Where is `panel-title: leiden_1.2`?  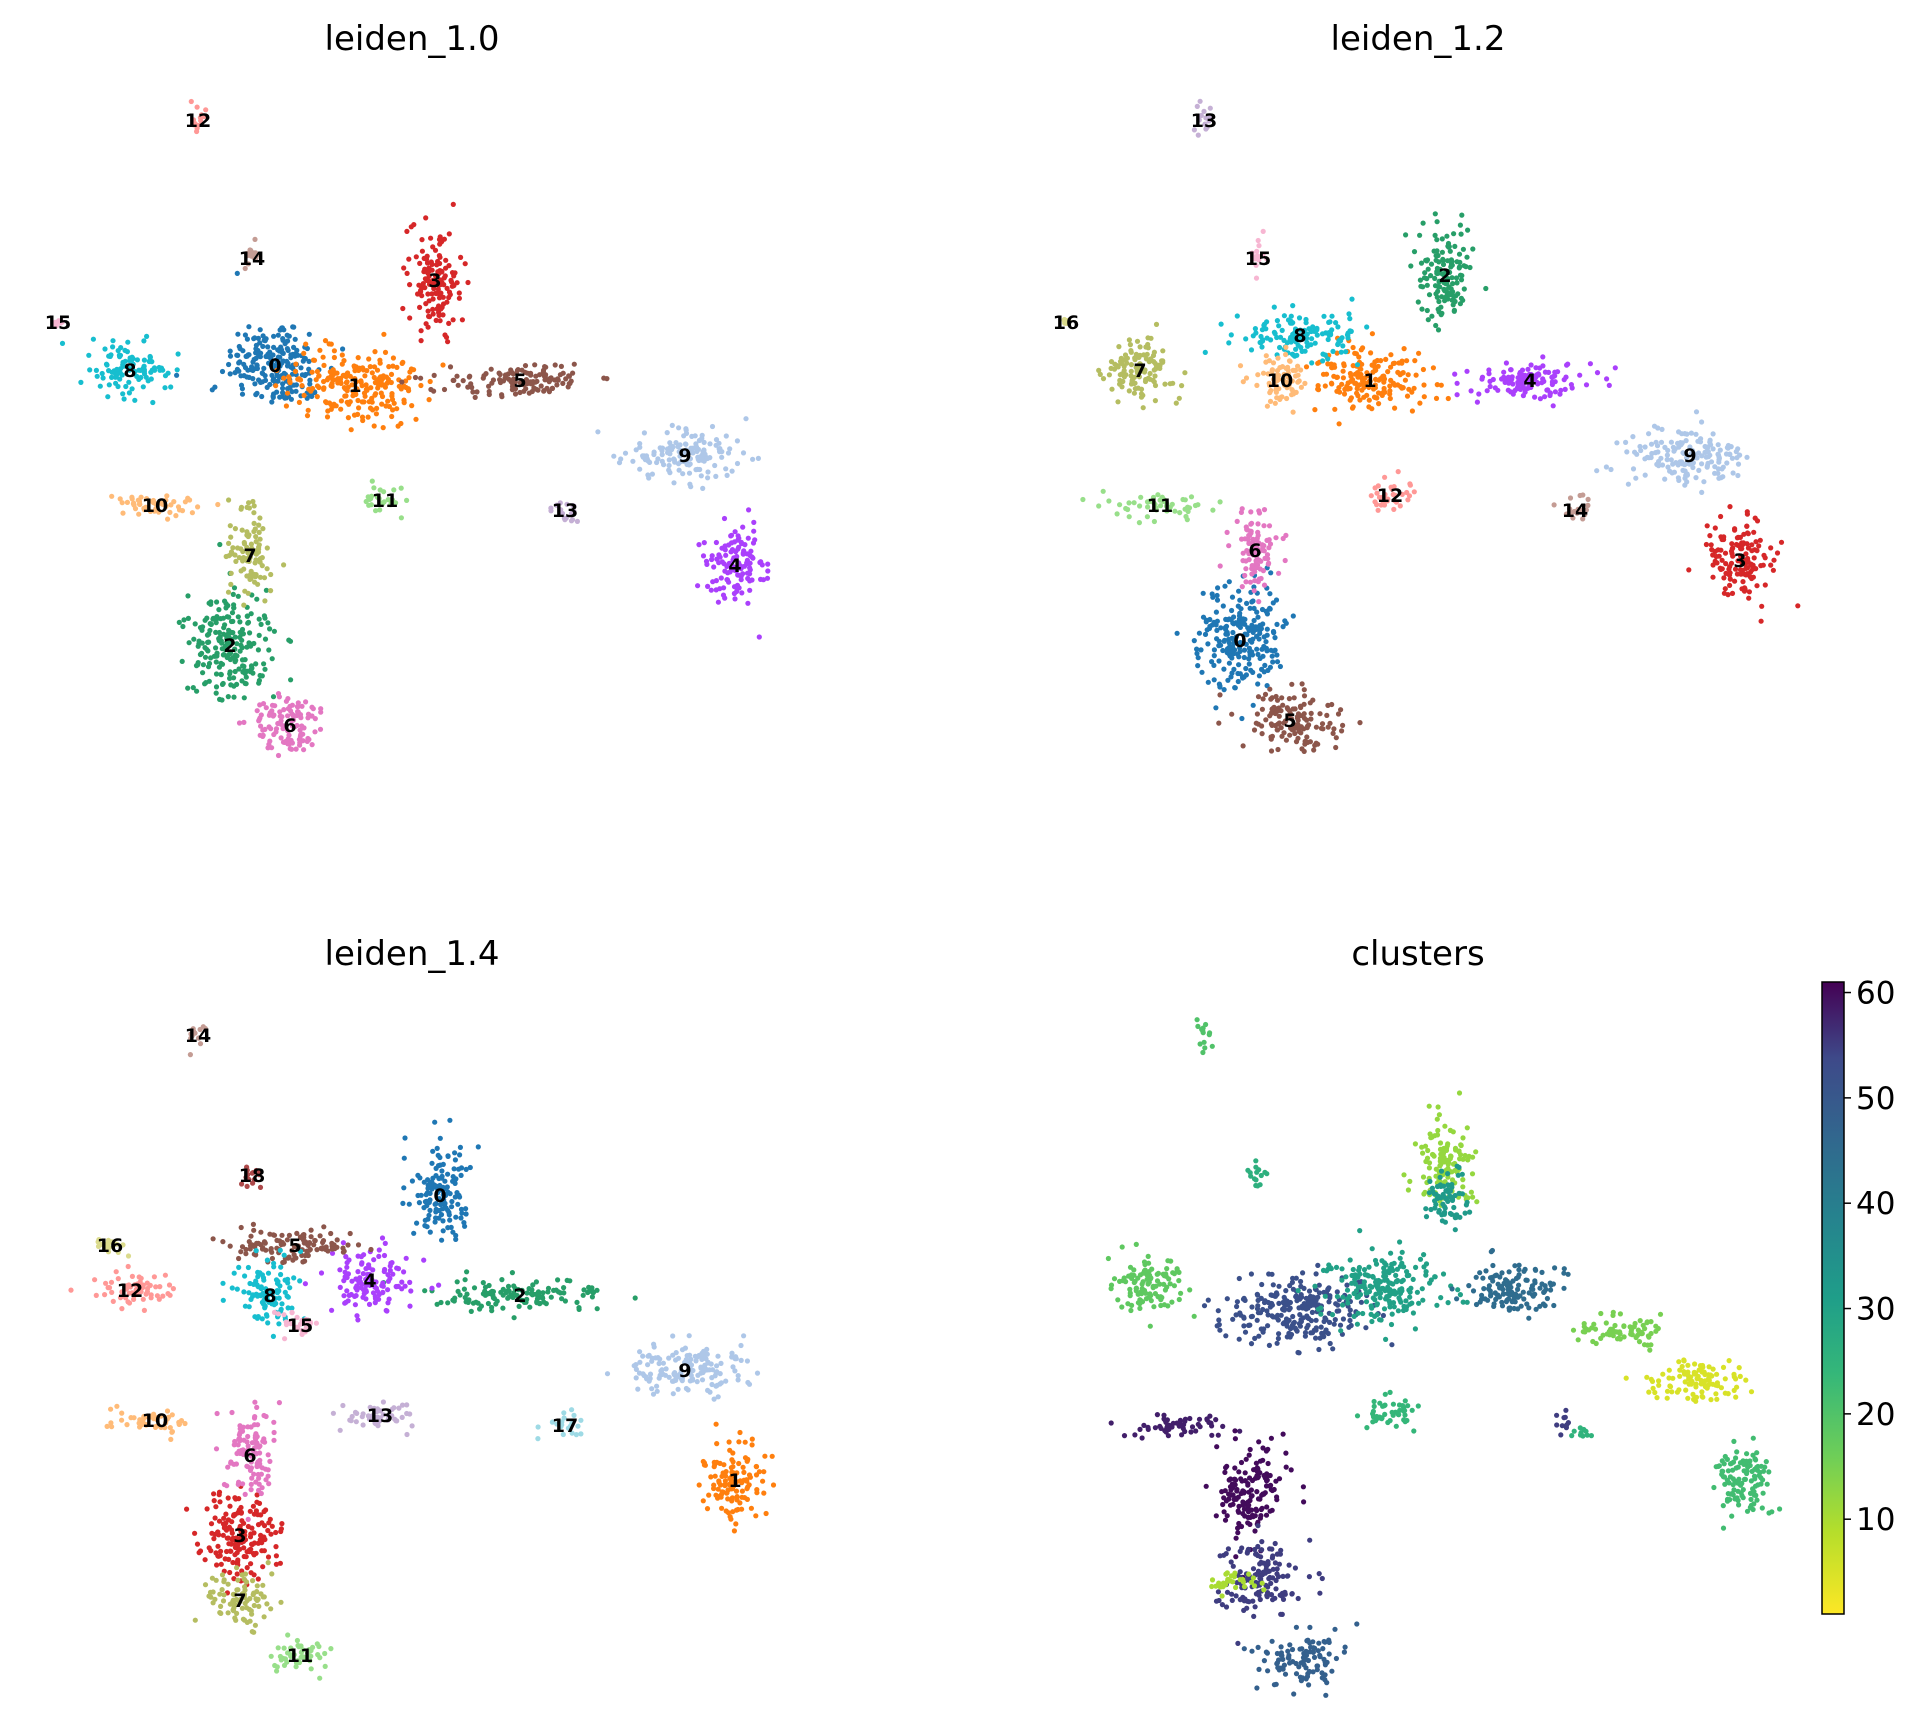 panel-title: leiden_1.2 is located at coordinates (1418, 39).